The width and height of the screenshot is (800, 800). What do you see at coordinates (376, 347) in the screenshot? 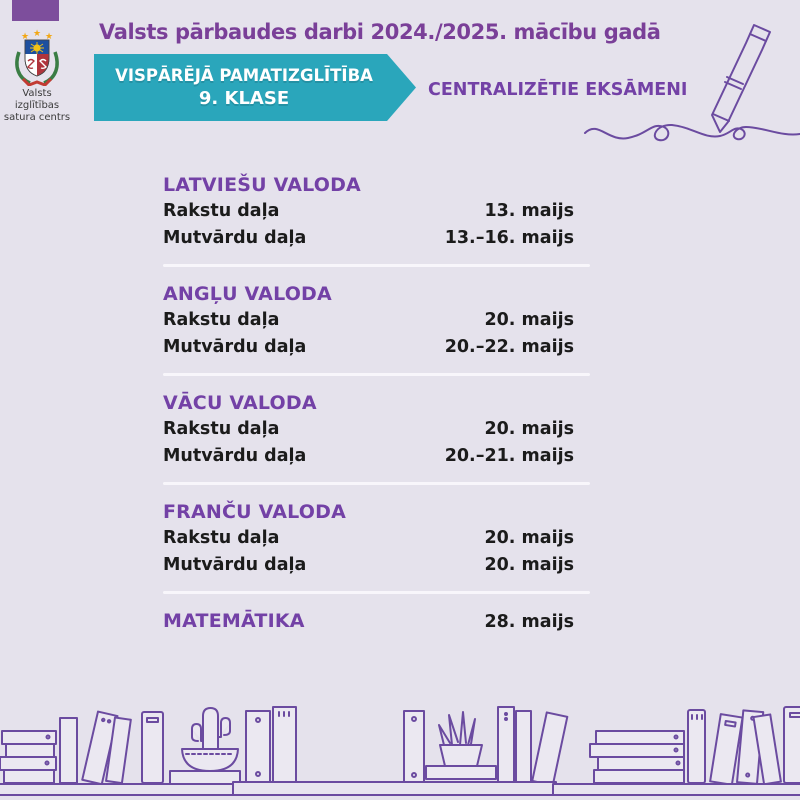
I see `exam-row: Mutvārdu daļa 20.–22. maijs` at bounding box center [376, 347].